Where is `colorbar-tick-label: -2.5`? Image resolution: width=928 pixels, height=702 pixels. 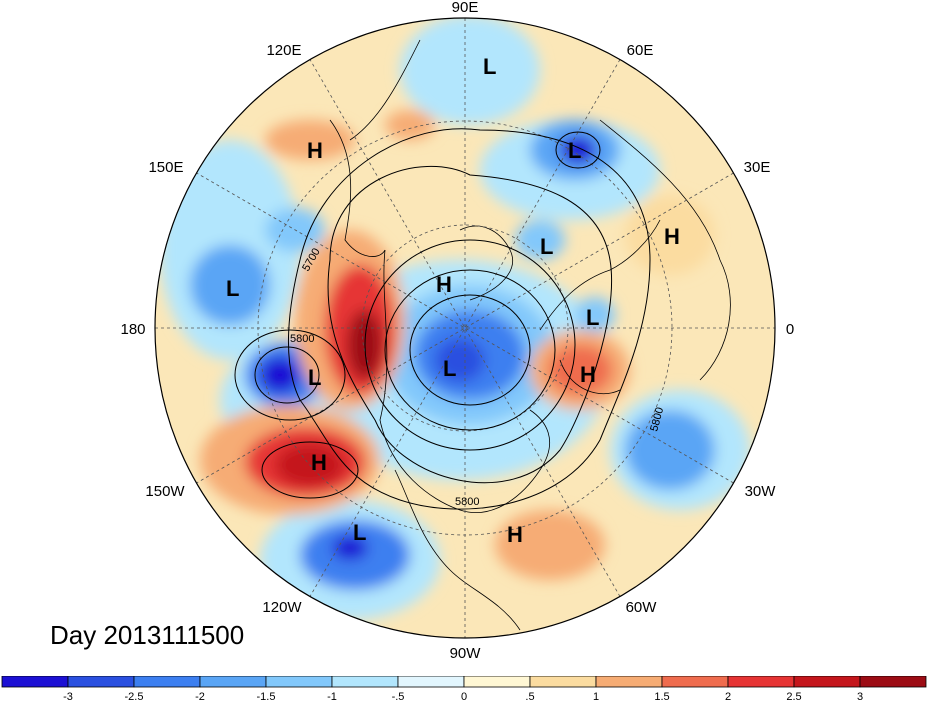 colorbar-tick-label: -2.5 is located at coordinates (134, 696).